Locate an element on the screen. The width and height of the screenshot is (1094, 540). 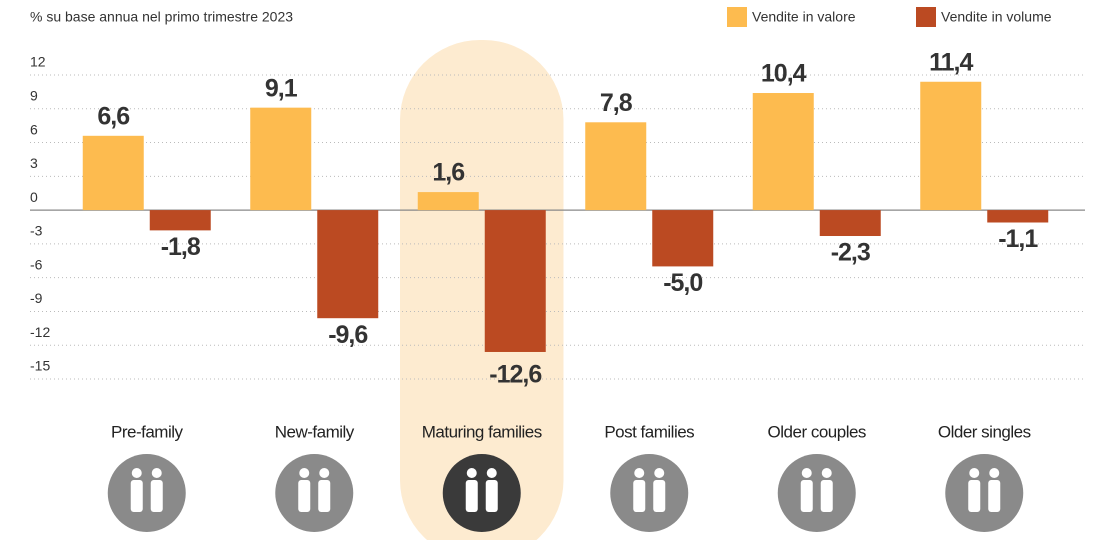
y-tick-label: -15 is located at coordinates (40, 366).